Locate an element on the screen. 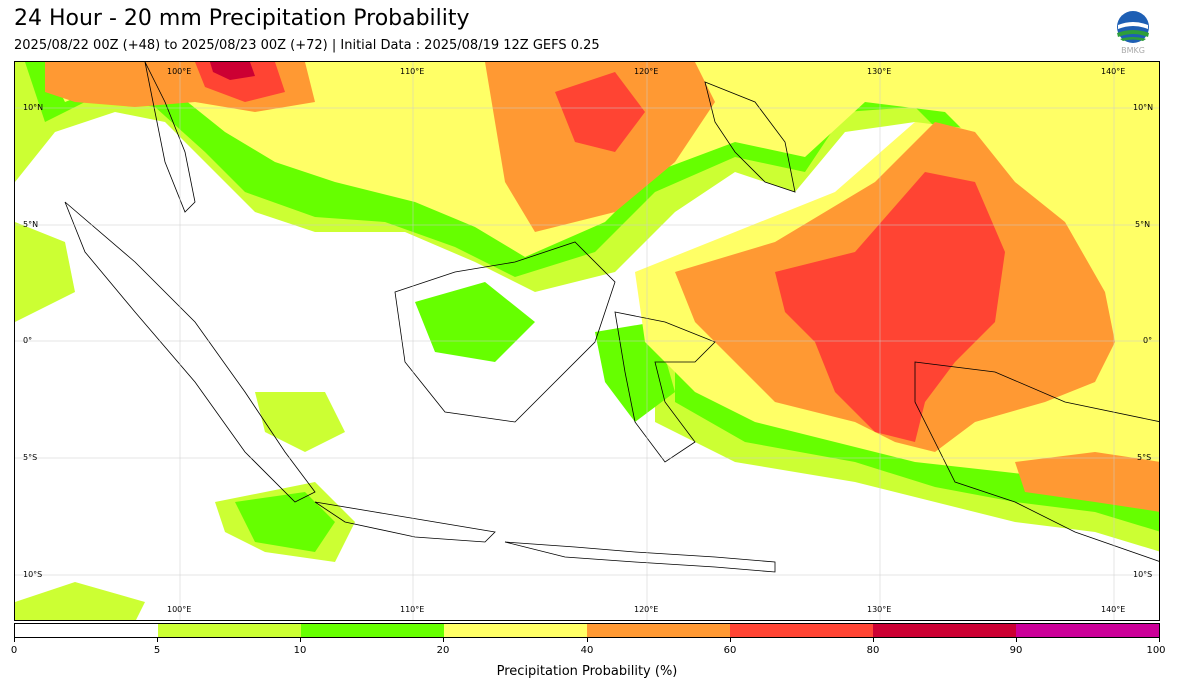 The height and width of the screenshot is (690, 1180). lat-label-10n-left: 10°N is located at coordinates (33, 107).